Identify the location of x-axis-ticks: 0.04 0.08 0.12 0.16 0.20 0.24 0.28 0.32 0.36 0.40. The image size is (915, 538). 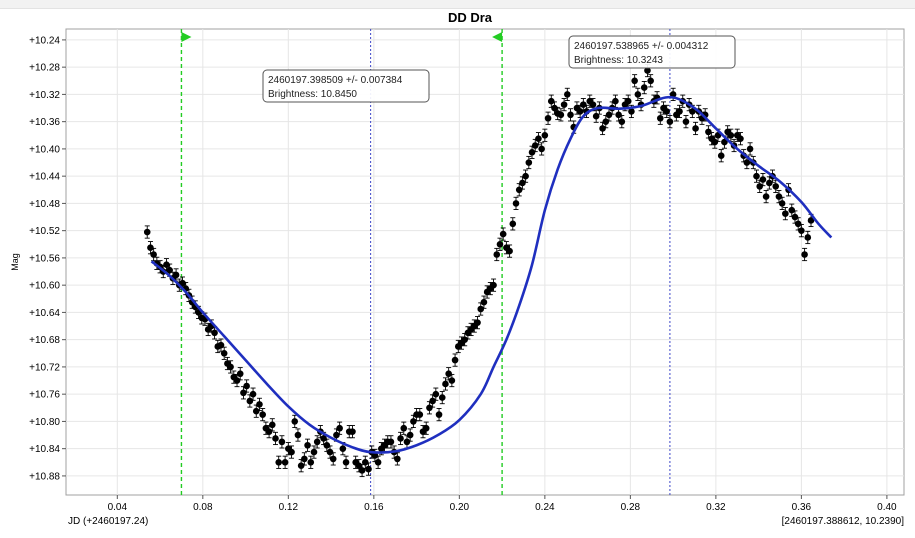
(502, 504).